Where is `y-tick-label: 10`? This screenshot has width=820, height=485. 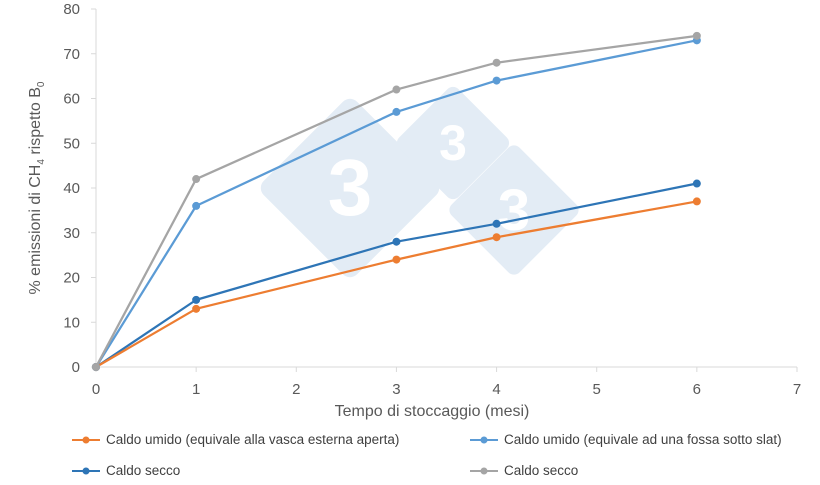 y-tick-label: 10 is located at coordinates (71, 322).